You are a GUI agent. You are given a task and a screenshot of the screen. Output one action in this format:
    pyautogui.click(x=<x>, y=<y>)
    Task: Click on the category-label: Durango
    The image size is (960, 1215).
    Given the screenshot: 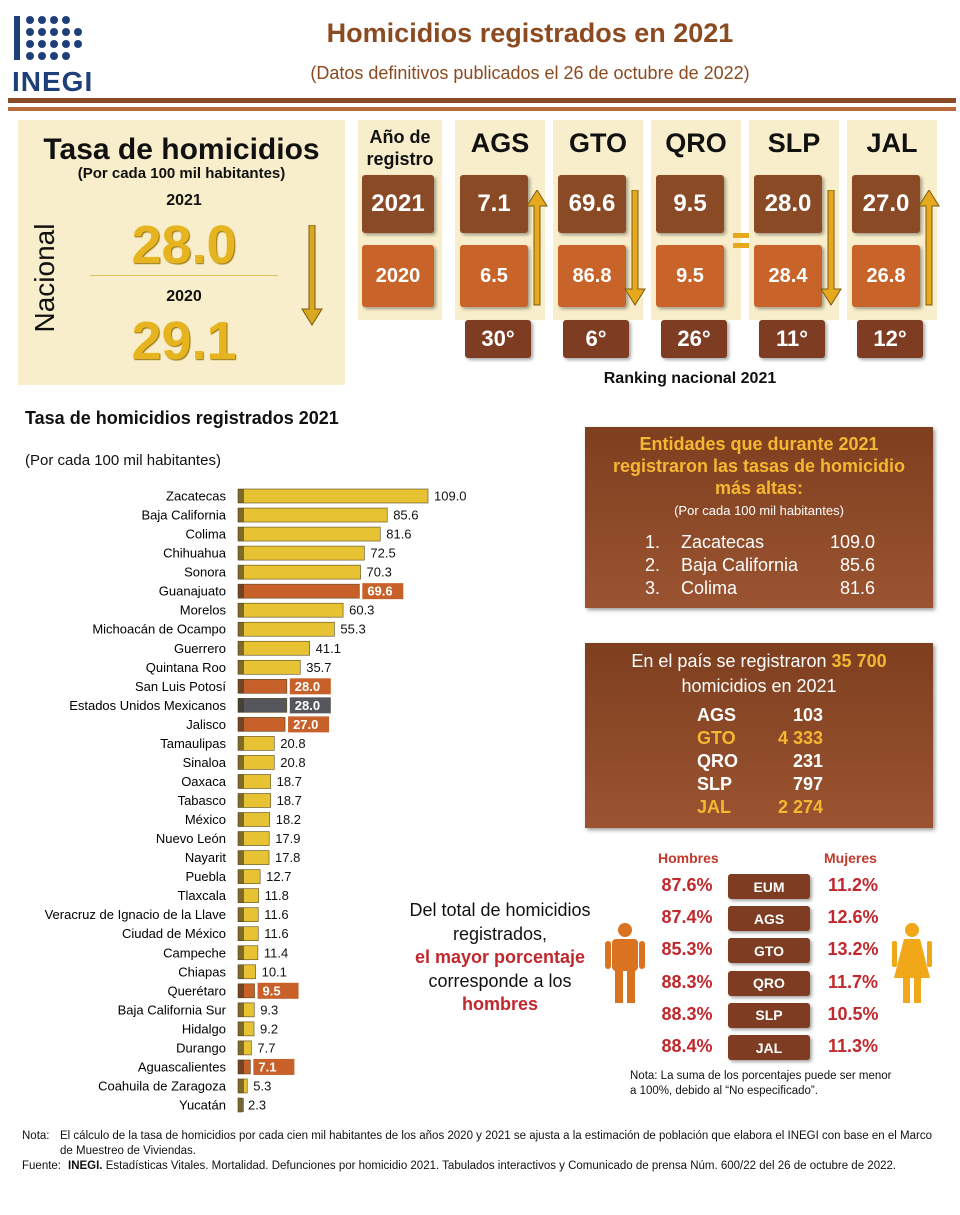 What is the action you would take?
    pyautogui.click(x=201, y=1047)
    